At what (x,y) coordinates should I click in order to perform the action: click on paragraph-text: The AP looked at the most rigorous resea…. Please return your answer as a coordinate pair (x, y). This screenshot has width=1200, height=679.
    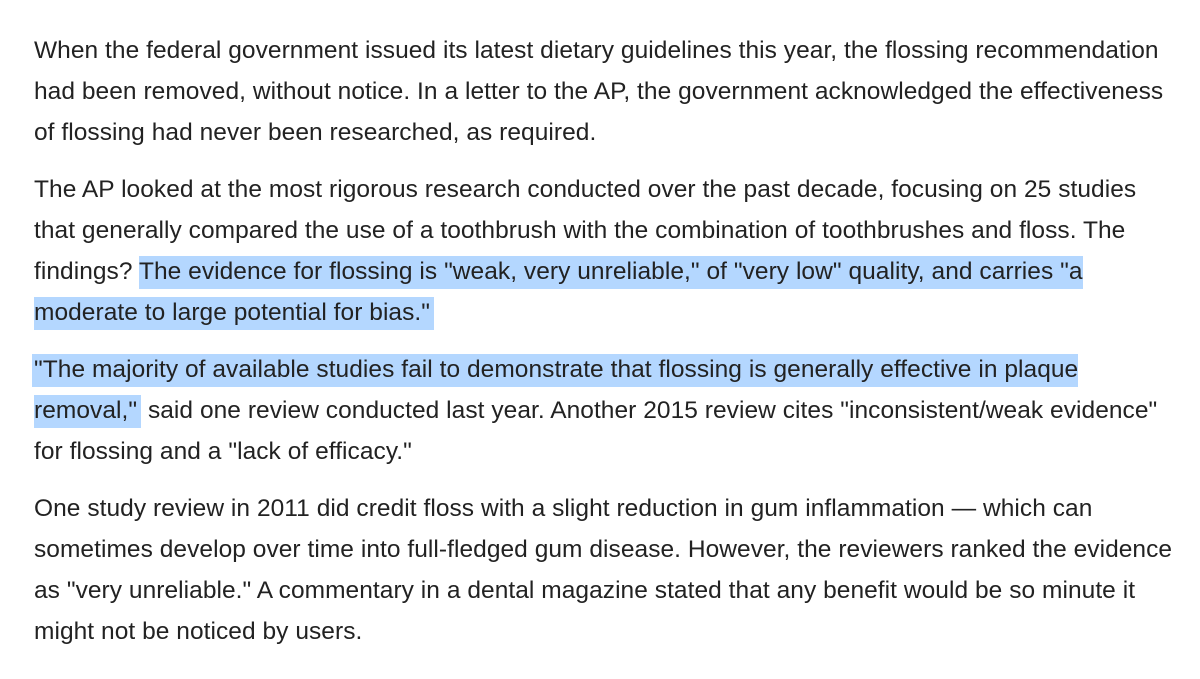
    Looking at the image, I should click on (585, 230).